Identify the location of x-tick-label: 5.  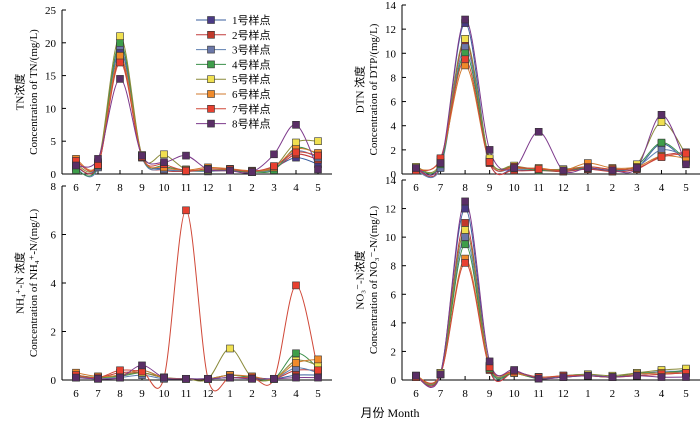
(318, 394).